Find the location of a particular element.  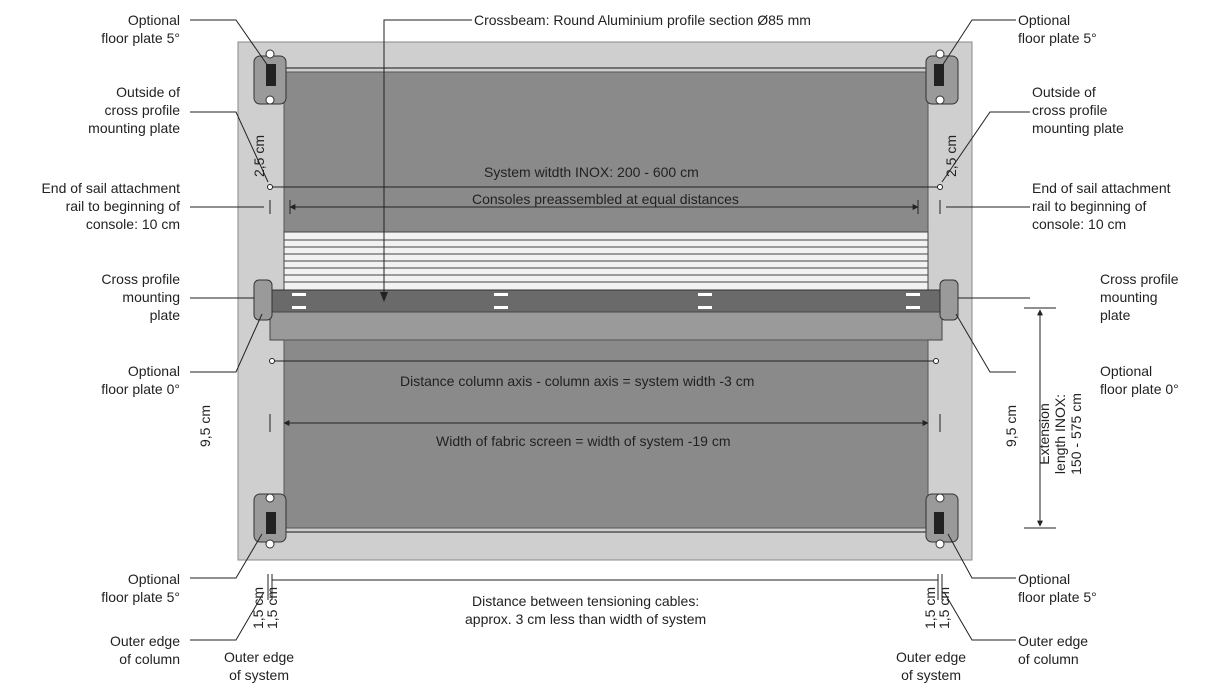

offset-1-5-b-left: 1,5 cm is located at coordinates (272, 608).